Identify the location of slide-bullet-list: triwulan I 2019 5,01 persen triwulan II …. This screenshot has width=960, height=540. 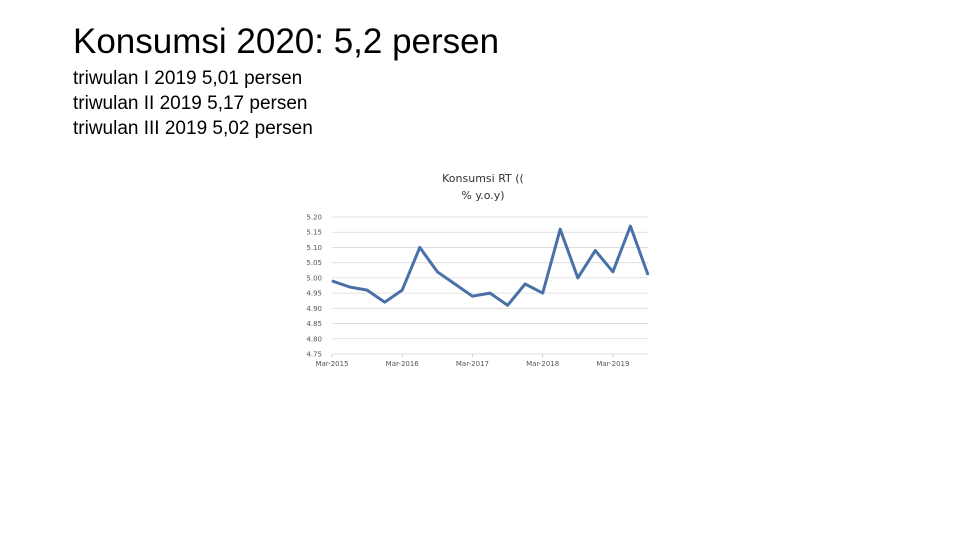
(193, 103).